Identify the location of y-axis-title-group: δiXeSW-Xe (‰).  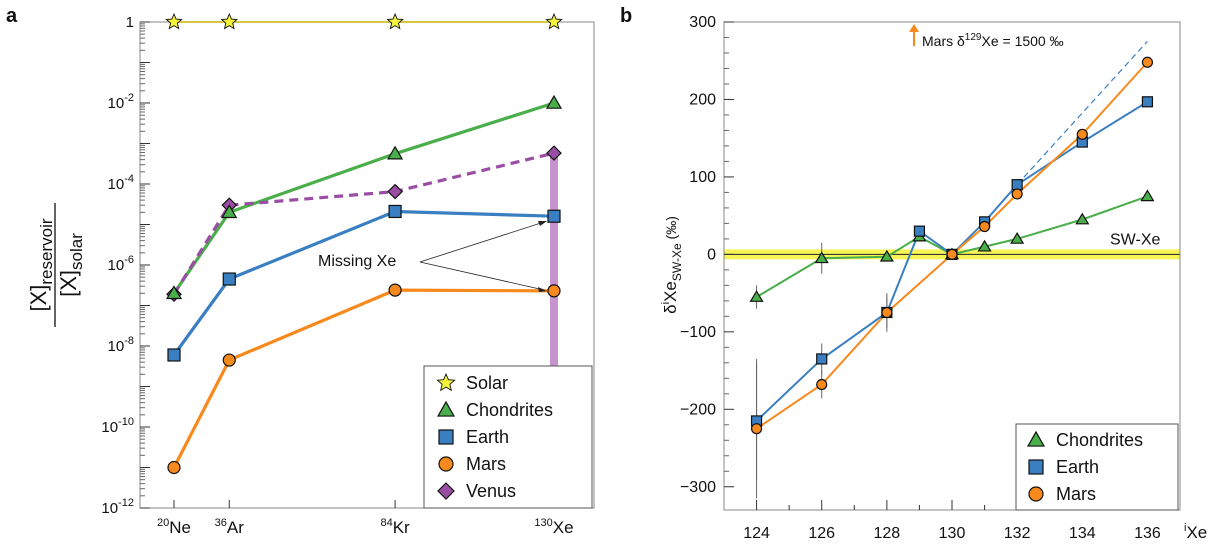
(672, 265).